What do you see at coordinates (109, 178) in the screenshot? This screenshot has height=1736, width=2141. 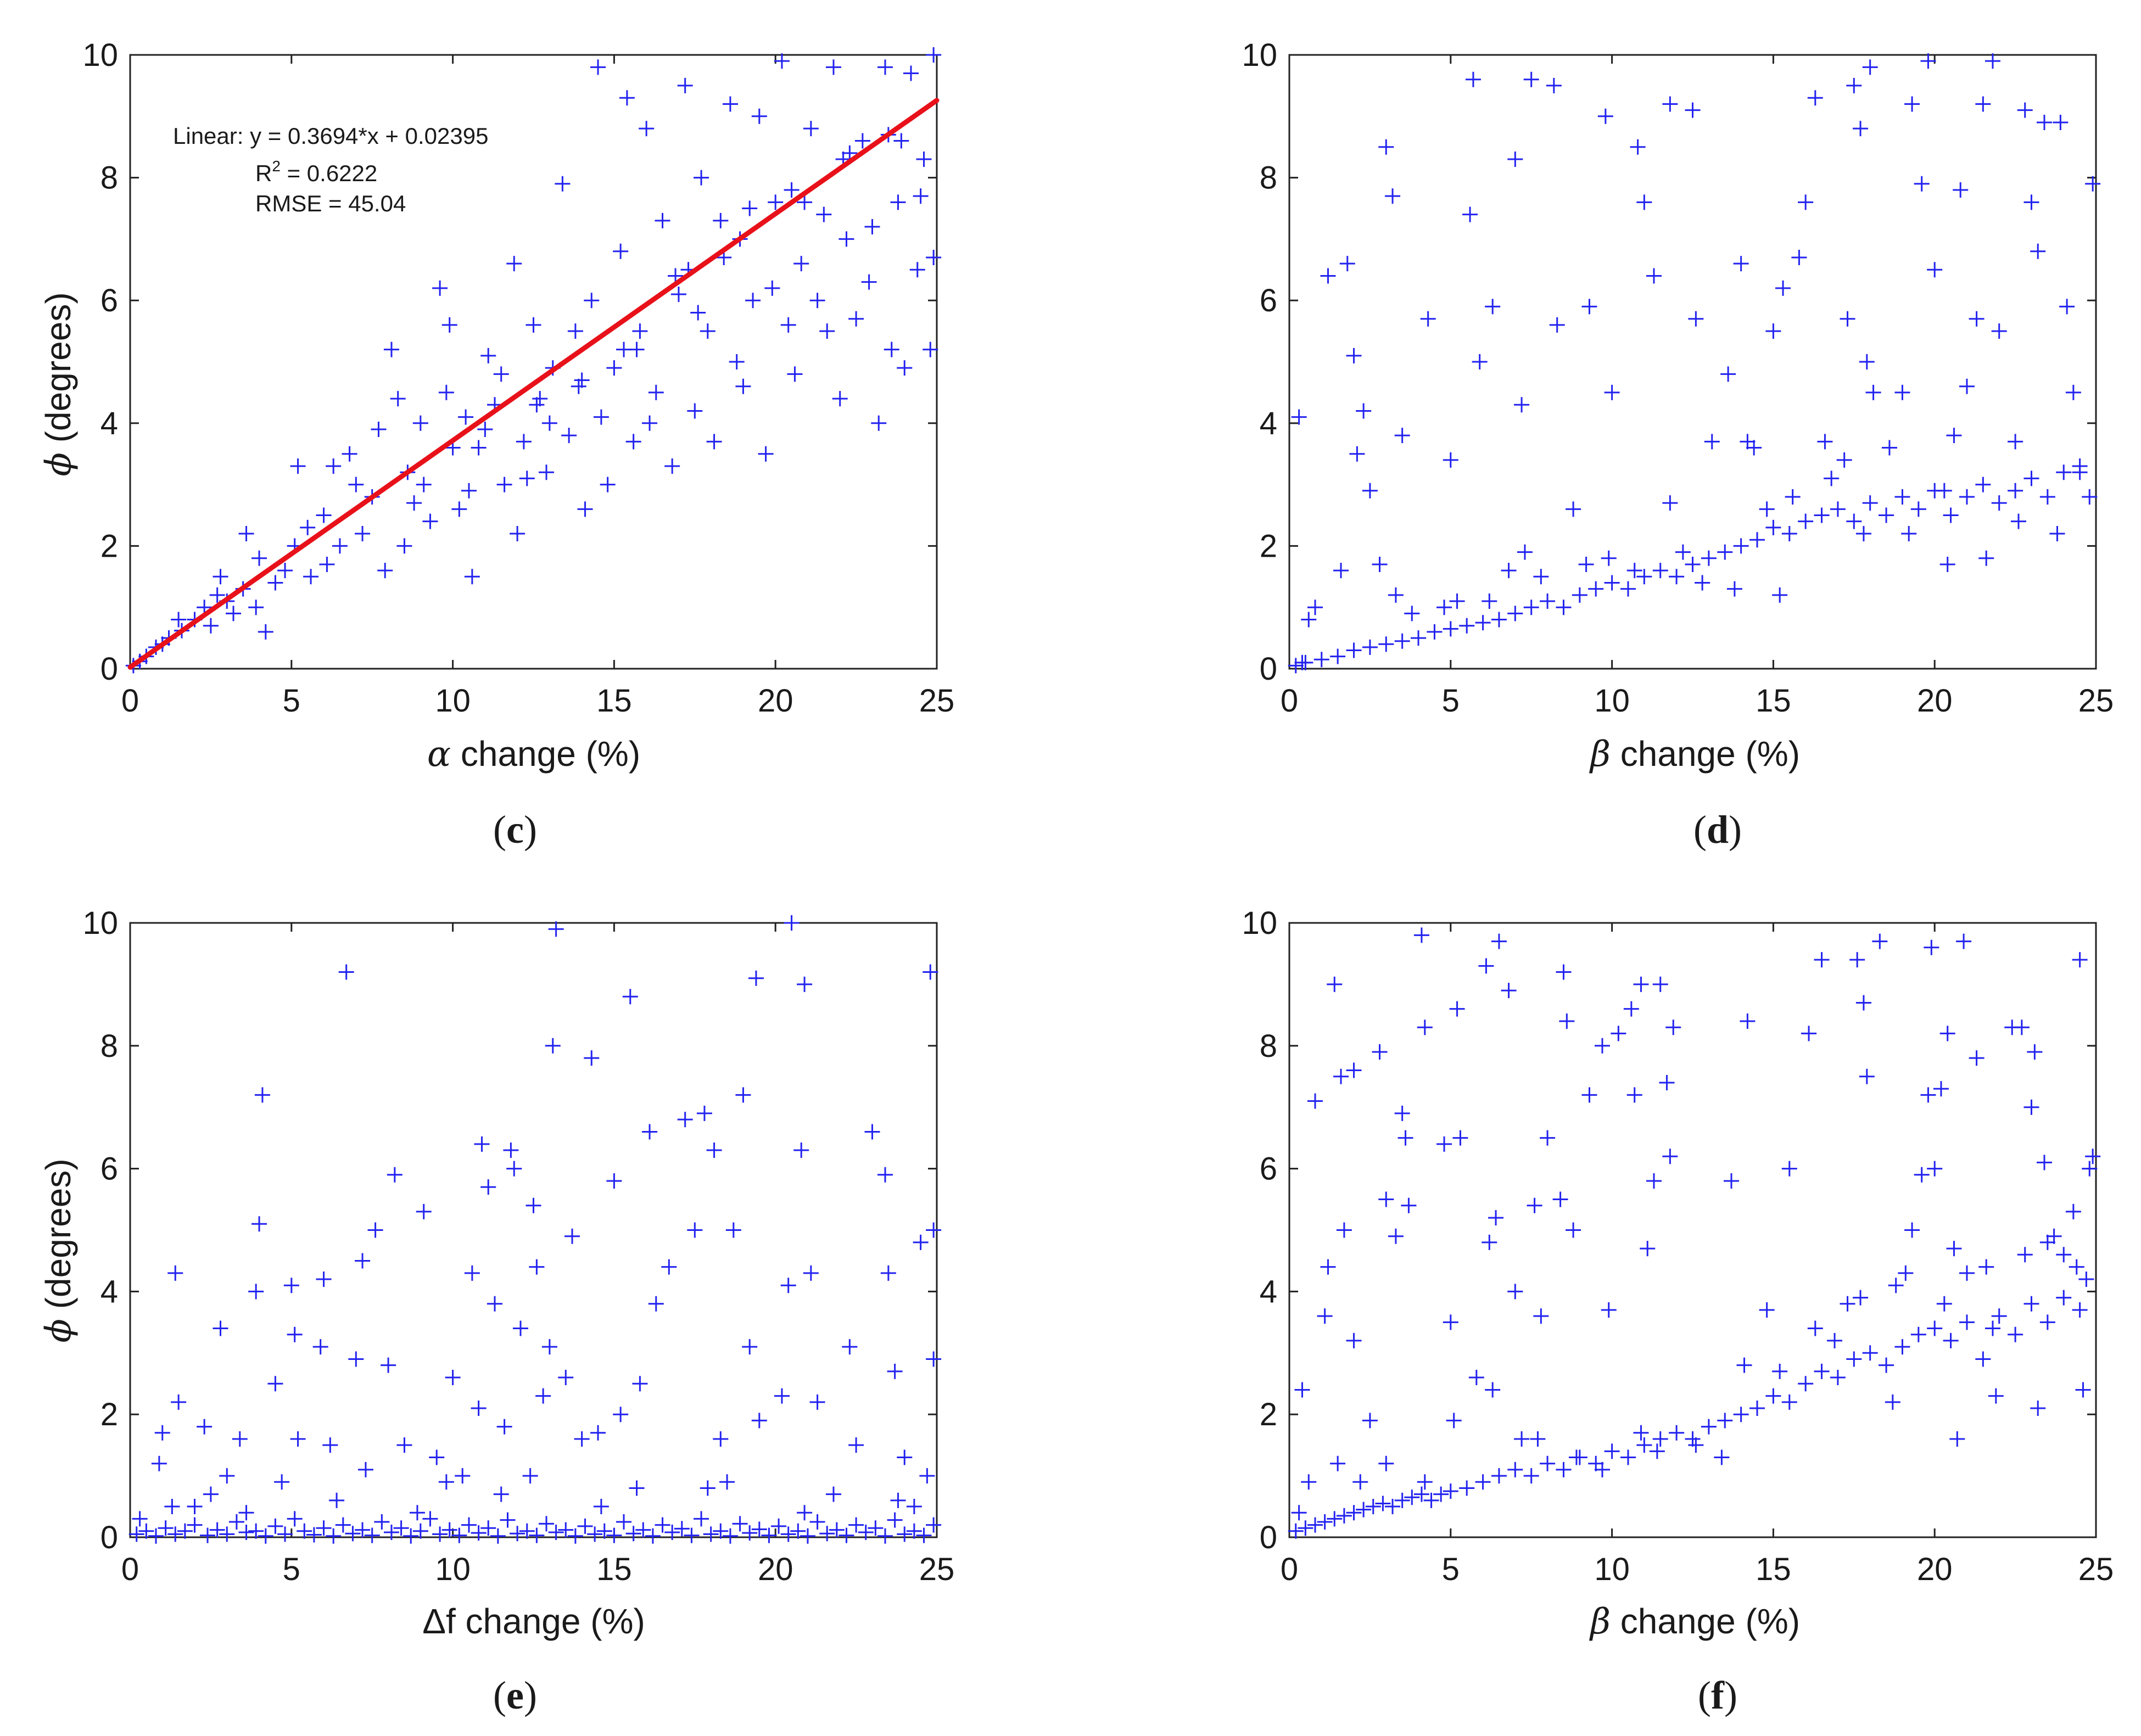 I see `ytick-label-c: 8` at bounding box center [109, 178].